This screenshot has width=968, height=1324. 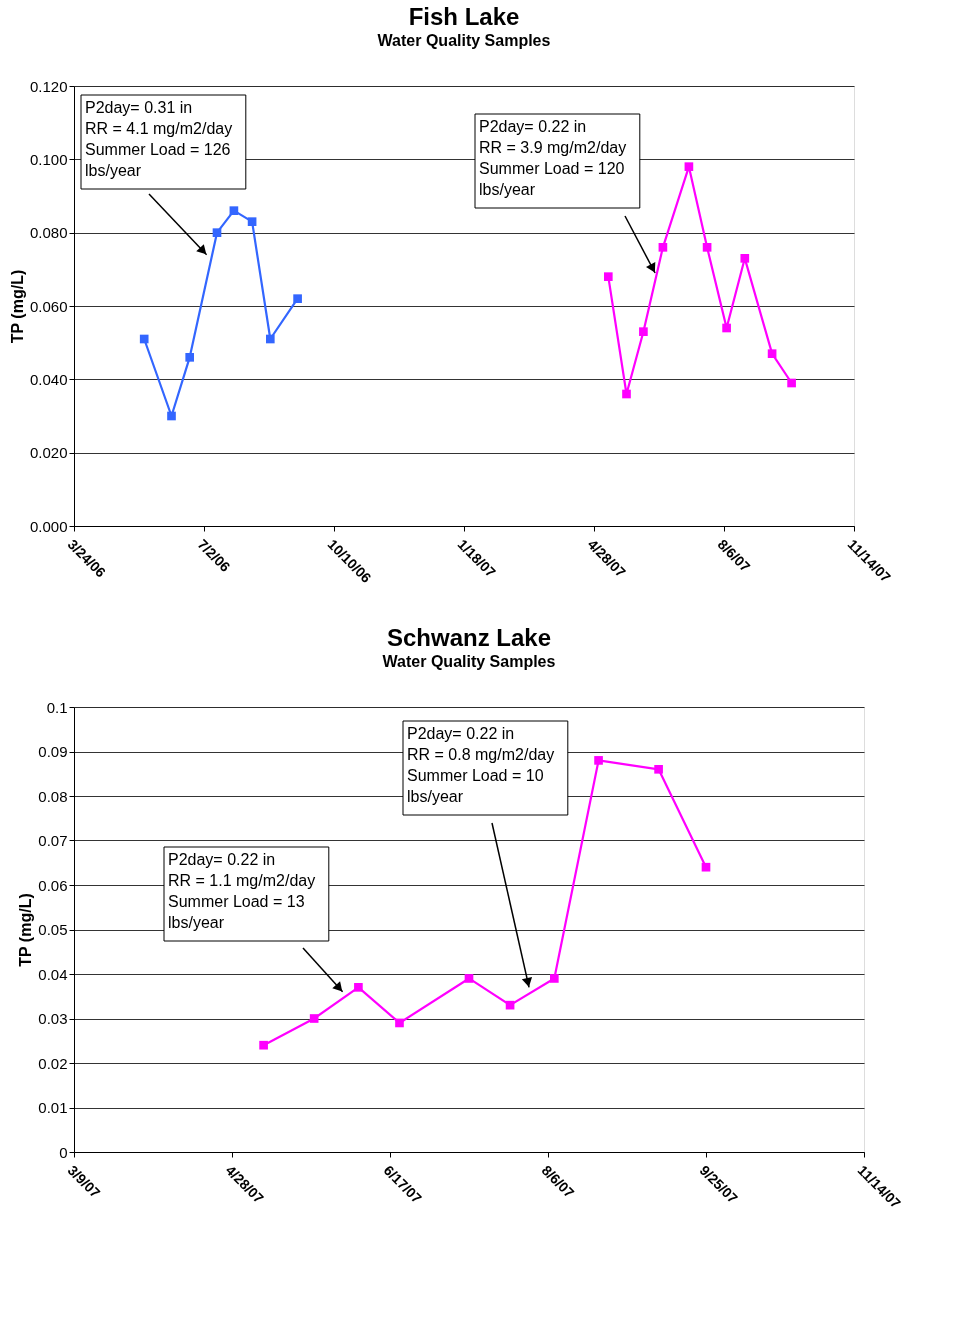 I want to click on annotation: P2day= 0.22 in RR = 0.8 mg/m2/day Summer Load = 10 lbs/year, so click(x=481, y=765).